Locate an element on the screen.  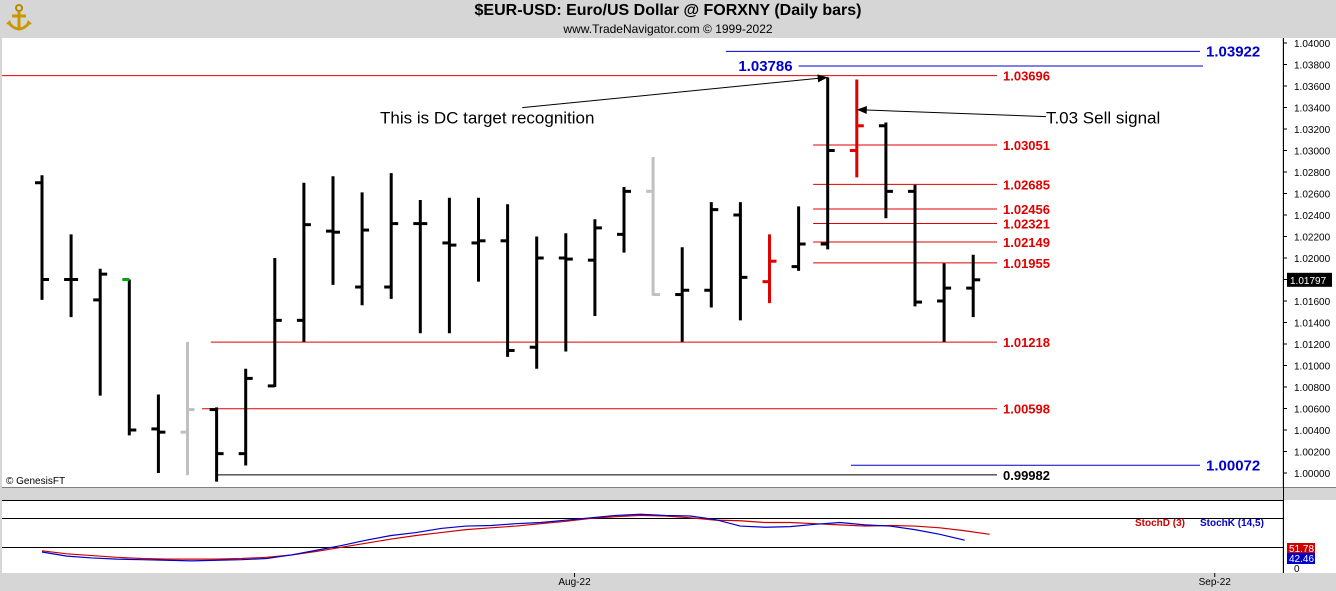
last-price-label: 1.01797 is located at coordinates (1308, 281).